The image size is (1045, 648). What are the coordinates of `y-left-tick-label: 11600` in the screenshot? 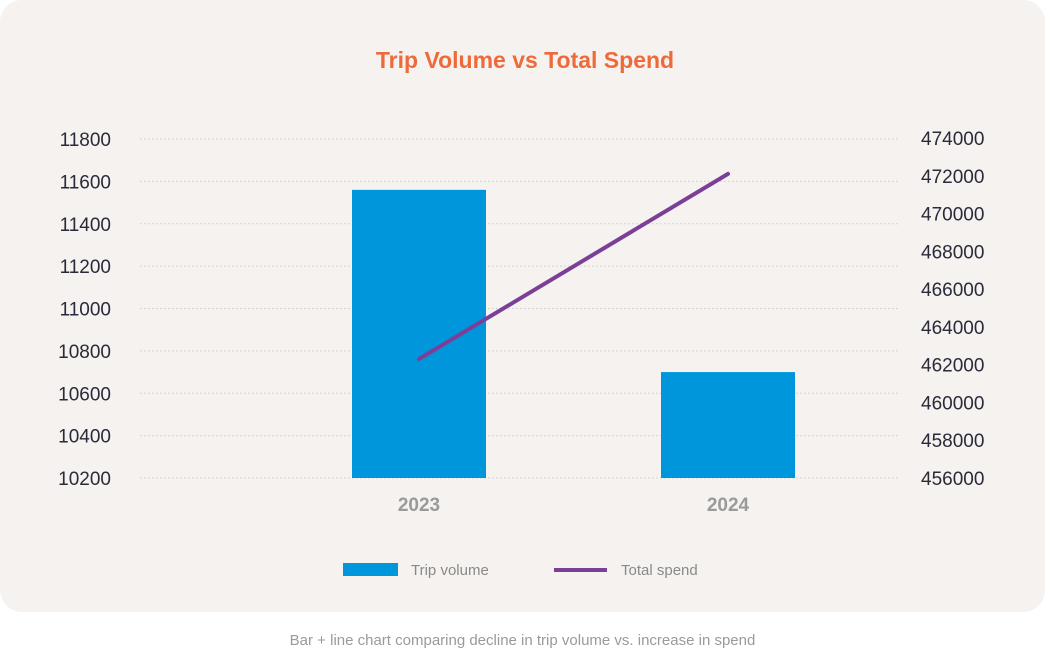 It's located at (85, 182).